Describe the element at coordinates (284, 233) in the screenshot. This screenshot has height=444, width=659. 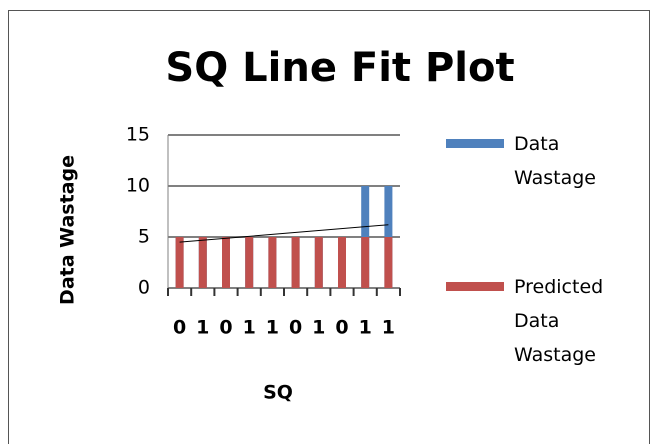
I see `trendline` at that location.